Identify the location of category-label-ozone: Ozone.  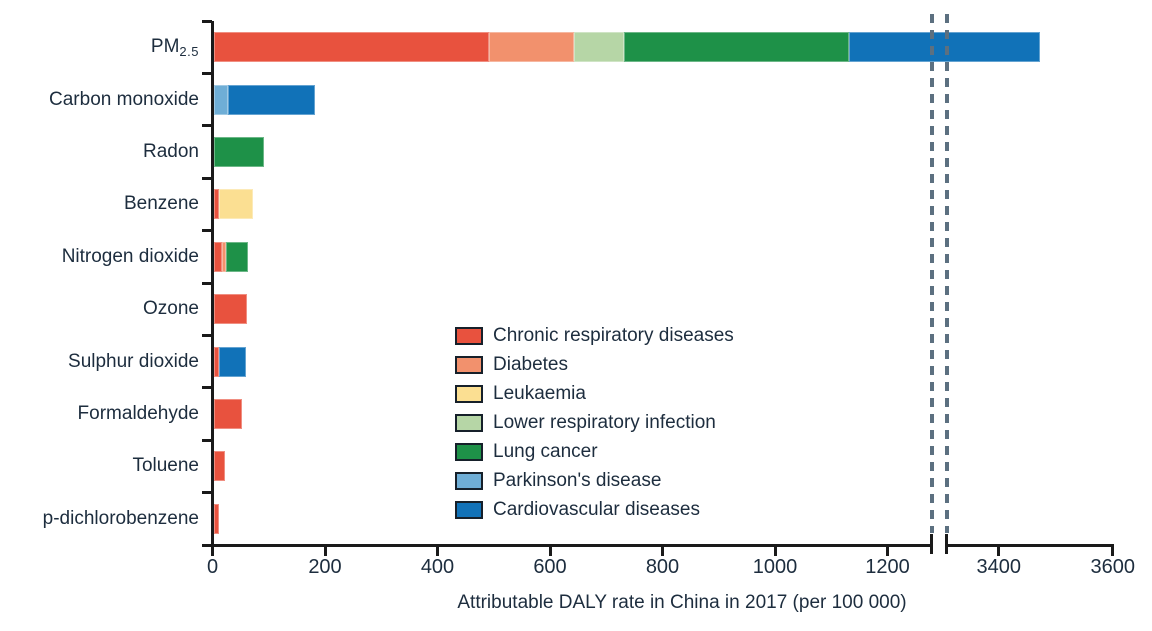
(171, 309).